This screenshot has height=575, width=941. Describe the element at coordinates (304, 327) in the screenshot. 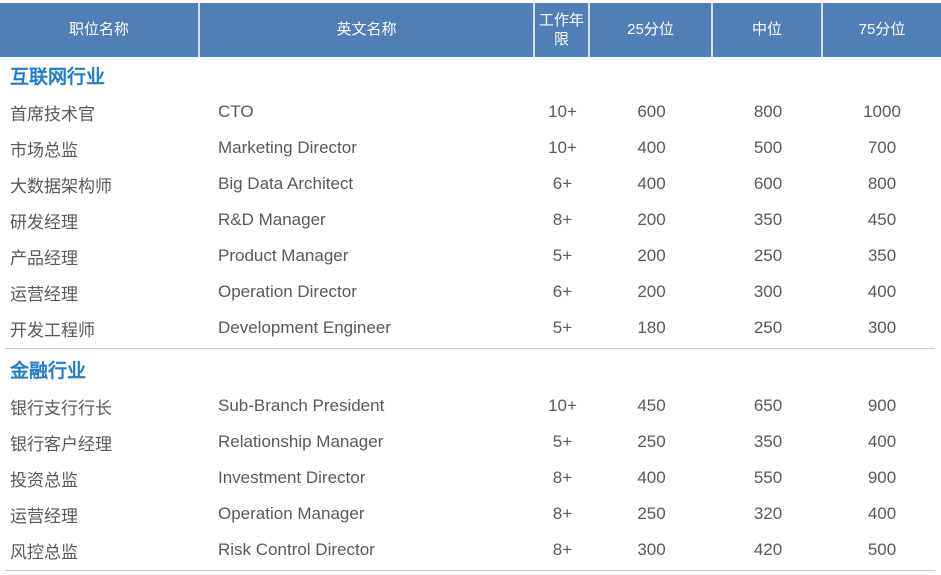

I see `cell-position-en: Development Engineer` at that location.